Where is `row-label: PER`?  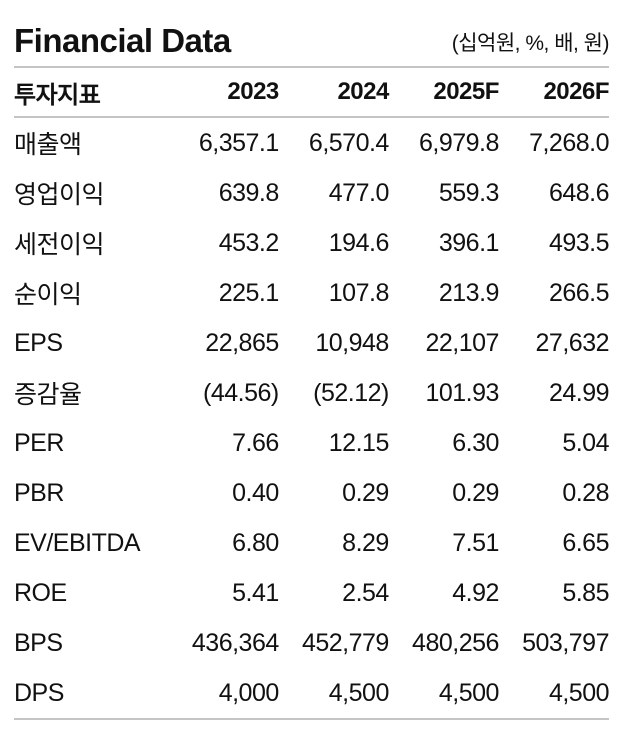 row-label: PER is located at coordinates (39, 442).